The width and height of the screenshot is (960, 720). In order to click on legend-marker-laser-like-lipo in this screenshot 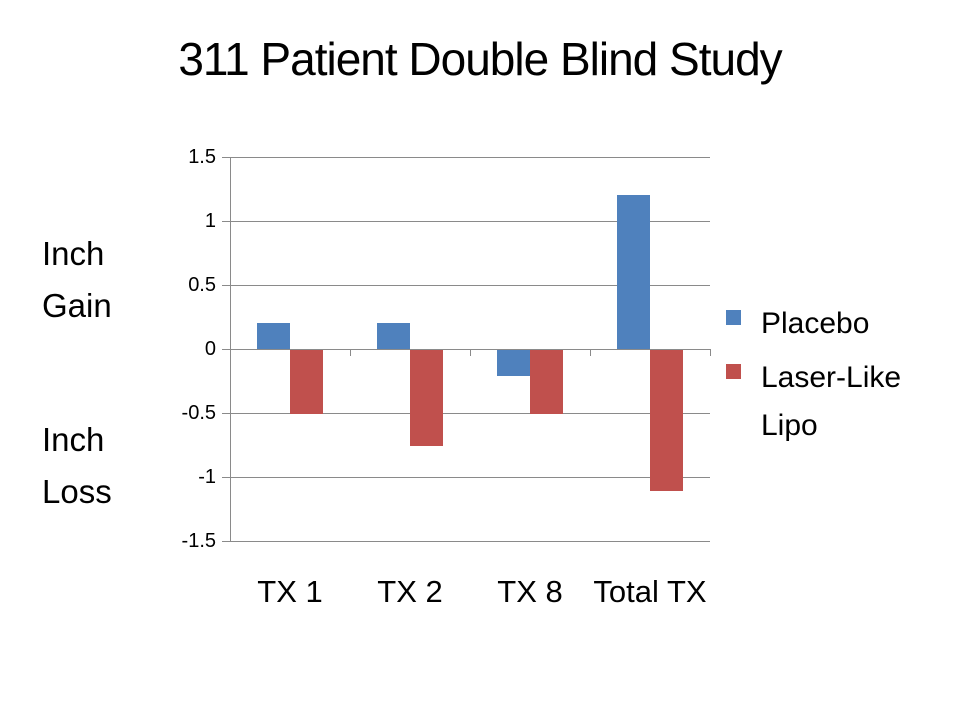, I will do `click(733, 371)`.